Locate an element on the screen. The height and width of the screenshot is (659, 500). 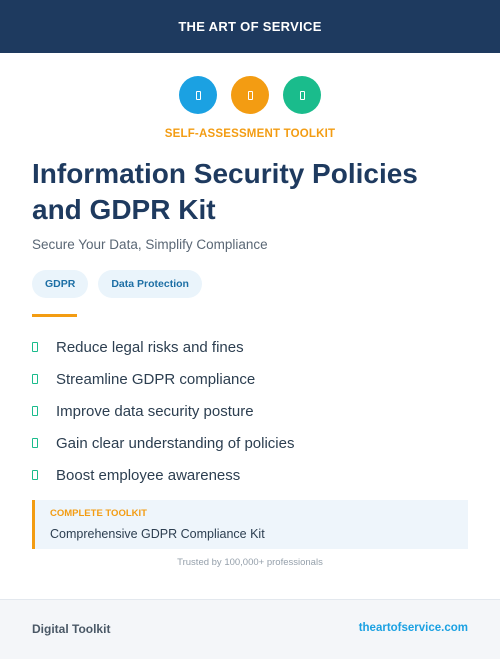
list-item: Gain clear understanding of policies is located at coordinates (163, 443).